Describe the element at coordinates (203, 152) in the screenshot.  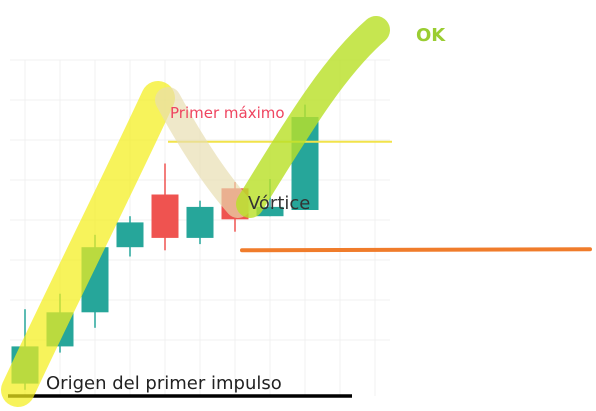
I see `highlight-pullback` at that location.